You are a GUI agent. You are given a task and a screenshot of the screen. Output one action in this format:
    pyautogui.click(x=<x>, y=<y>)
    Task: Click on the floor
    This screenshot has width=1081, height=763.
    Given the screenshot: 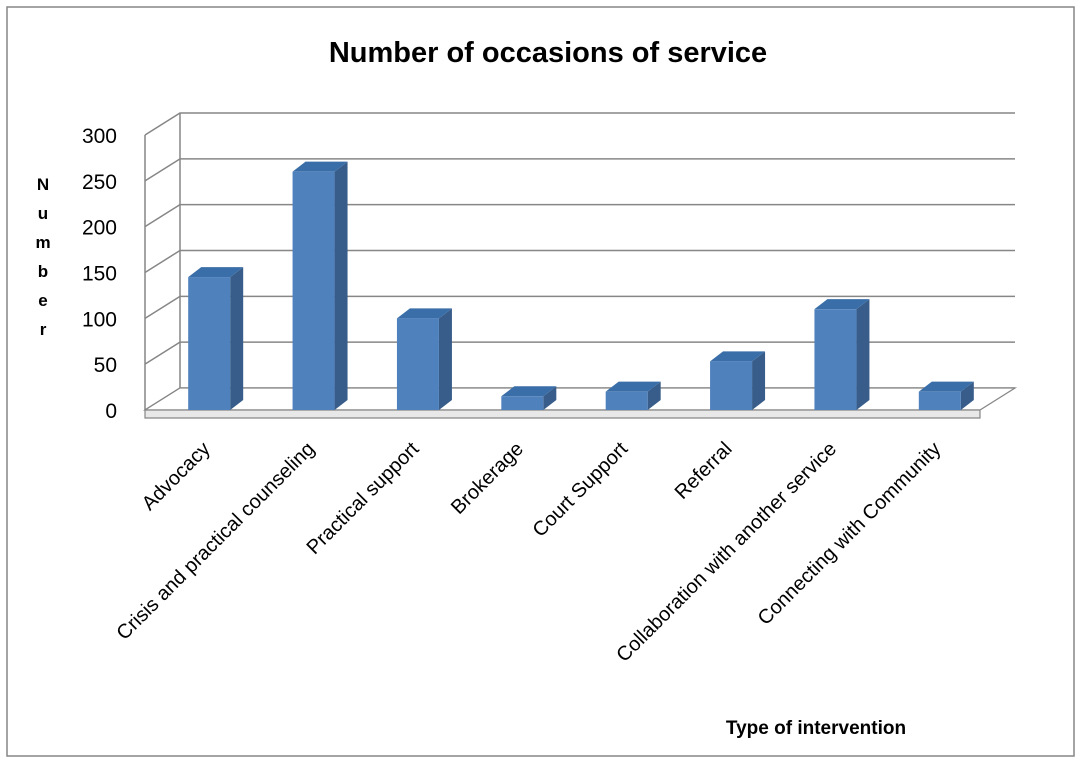 What is the action you would take?
    pyautogui.click(x=580, y=399)
    